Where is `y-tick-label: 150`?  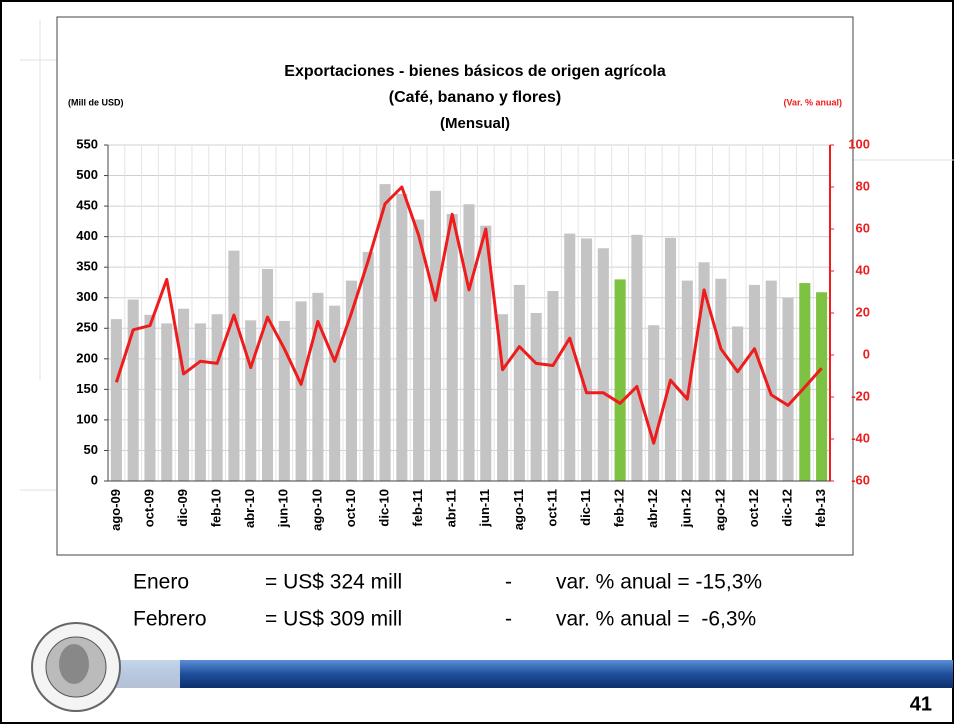
y-tick-label: 150 is located at coordinates (87, 388).